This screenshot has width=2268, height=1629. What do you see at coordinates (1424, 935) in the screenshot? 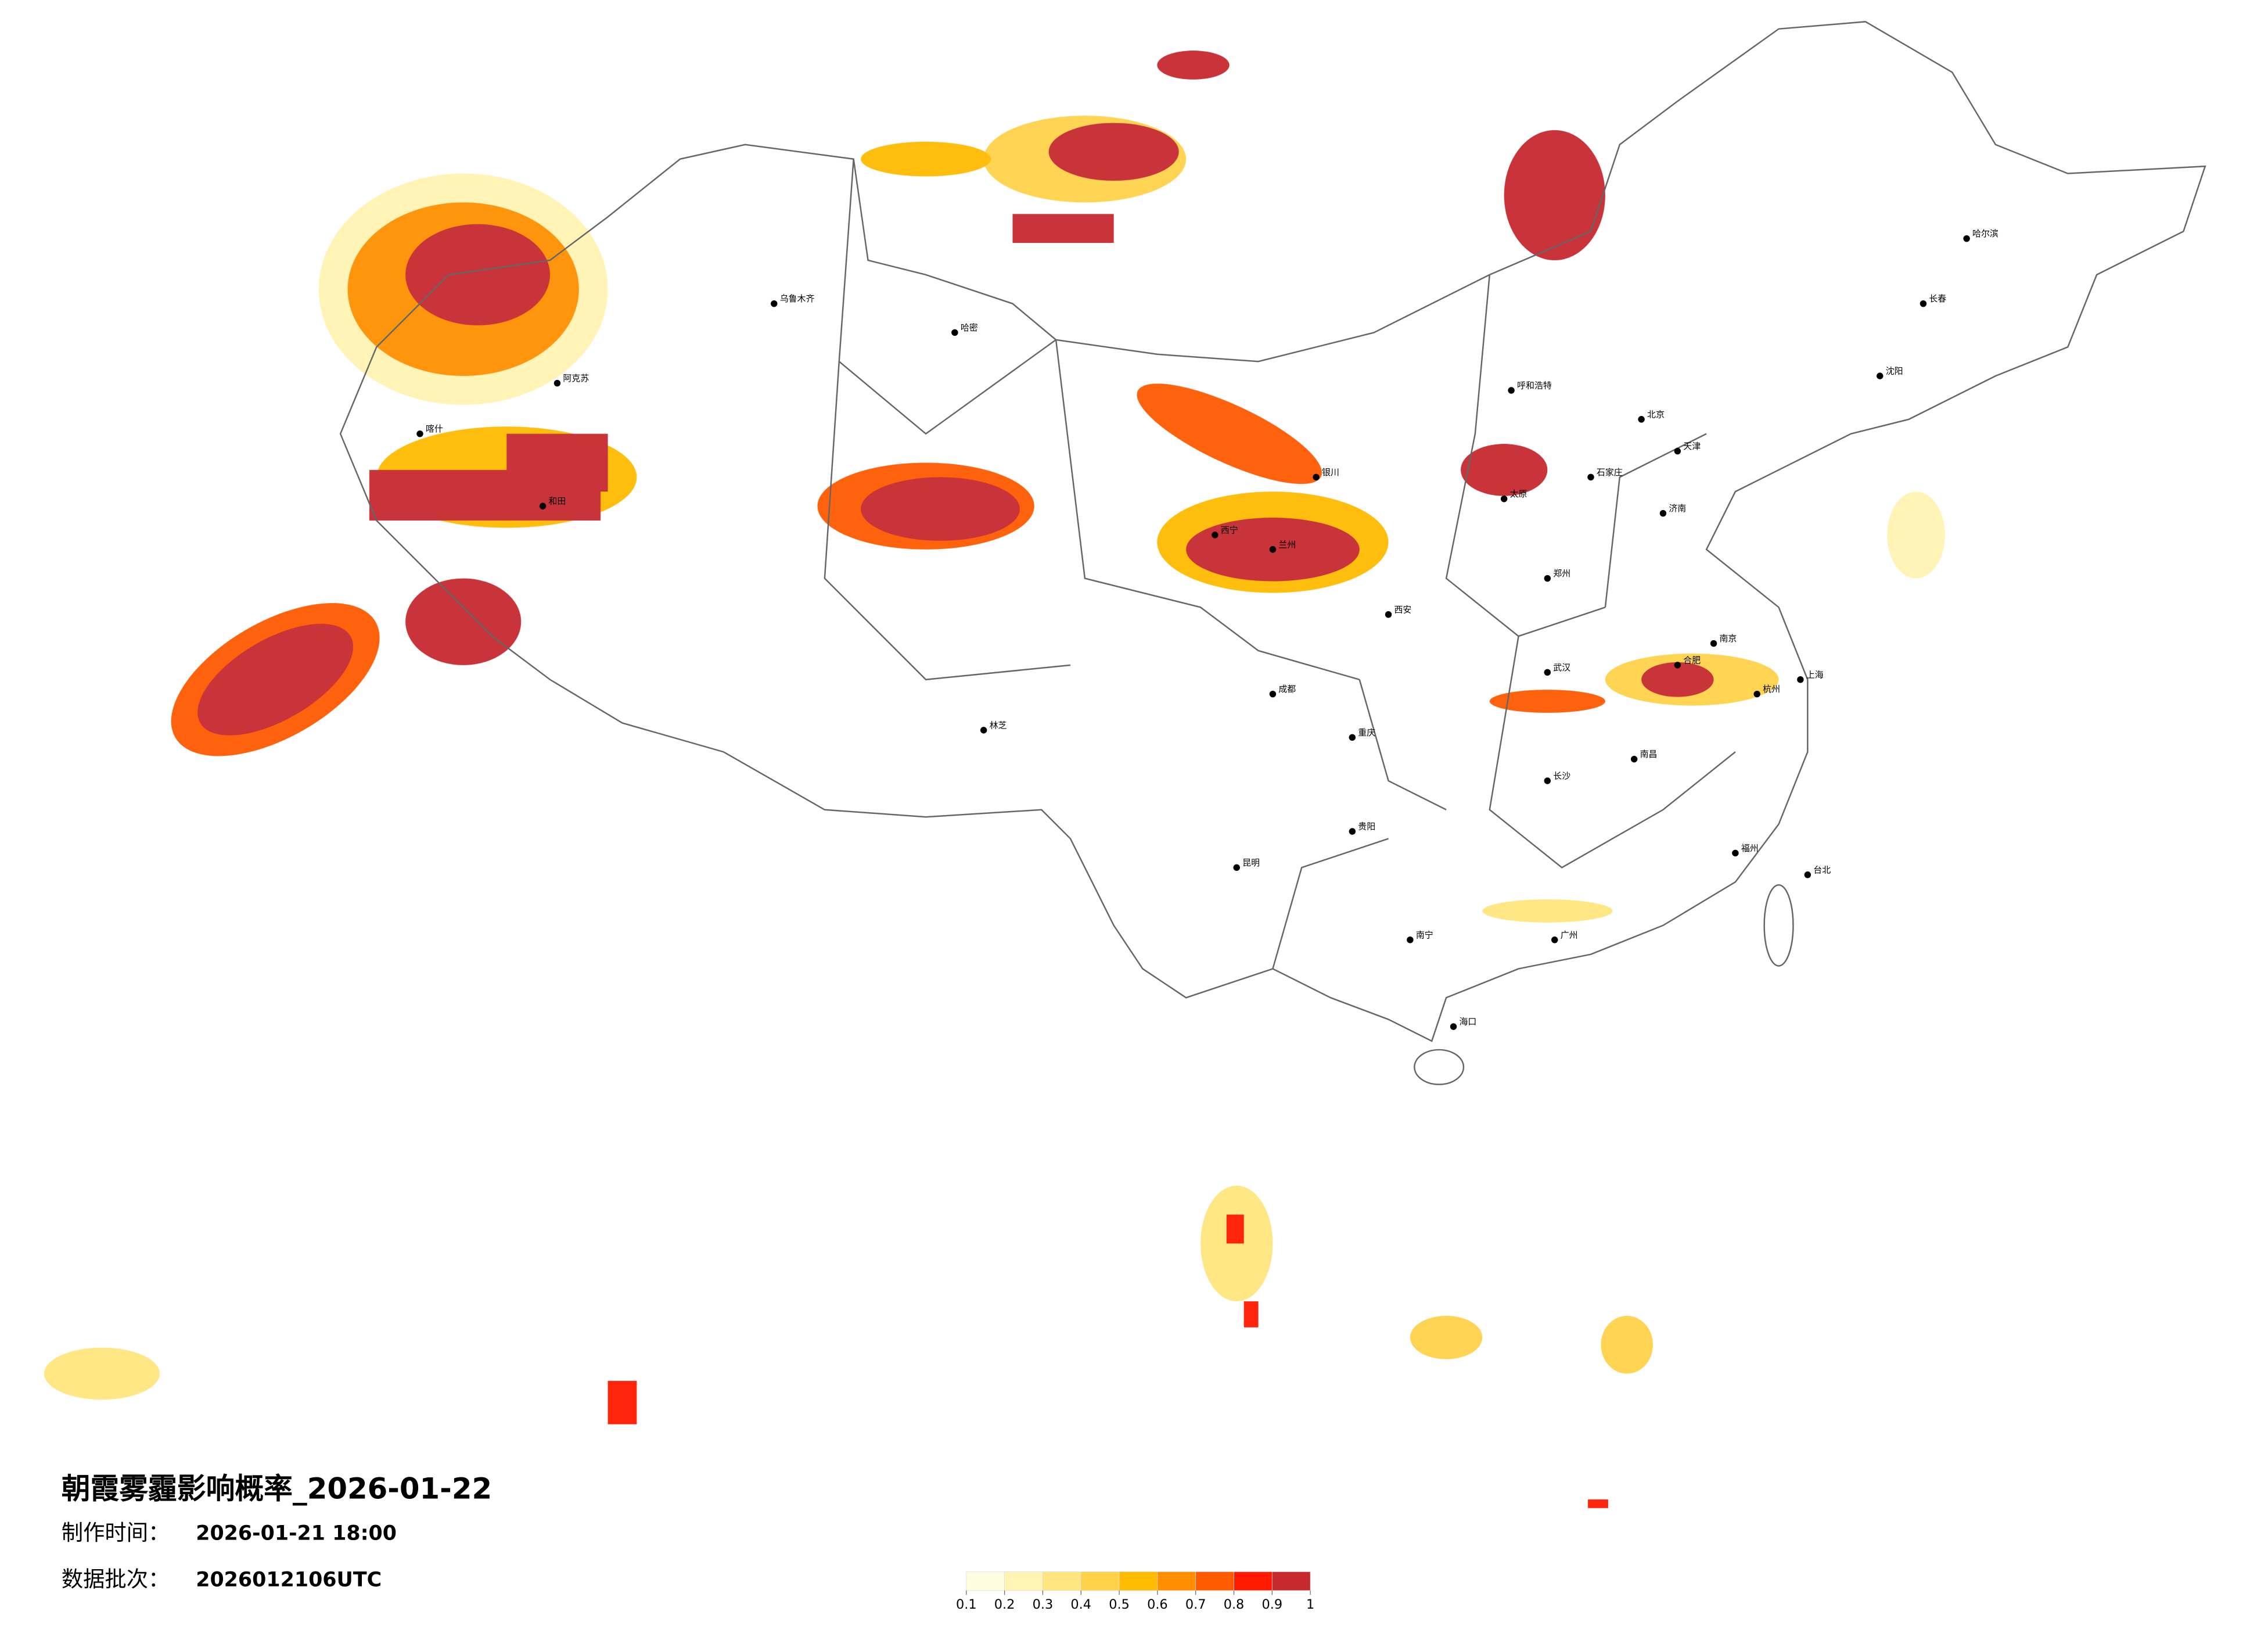
I see `city-label: 南宁` at bounding box center [1424, 935].